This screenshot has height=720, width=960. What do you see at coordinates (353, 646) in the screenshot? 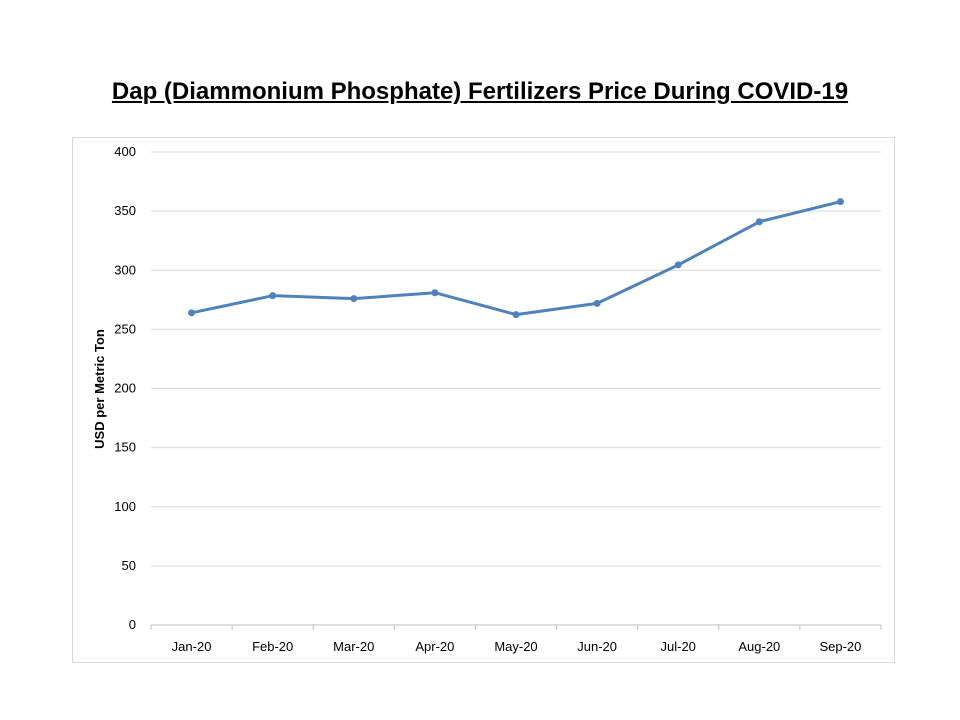
I see `x-tick-label: Mar-20` at bounding box center [353, 646].